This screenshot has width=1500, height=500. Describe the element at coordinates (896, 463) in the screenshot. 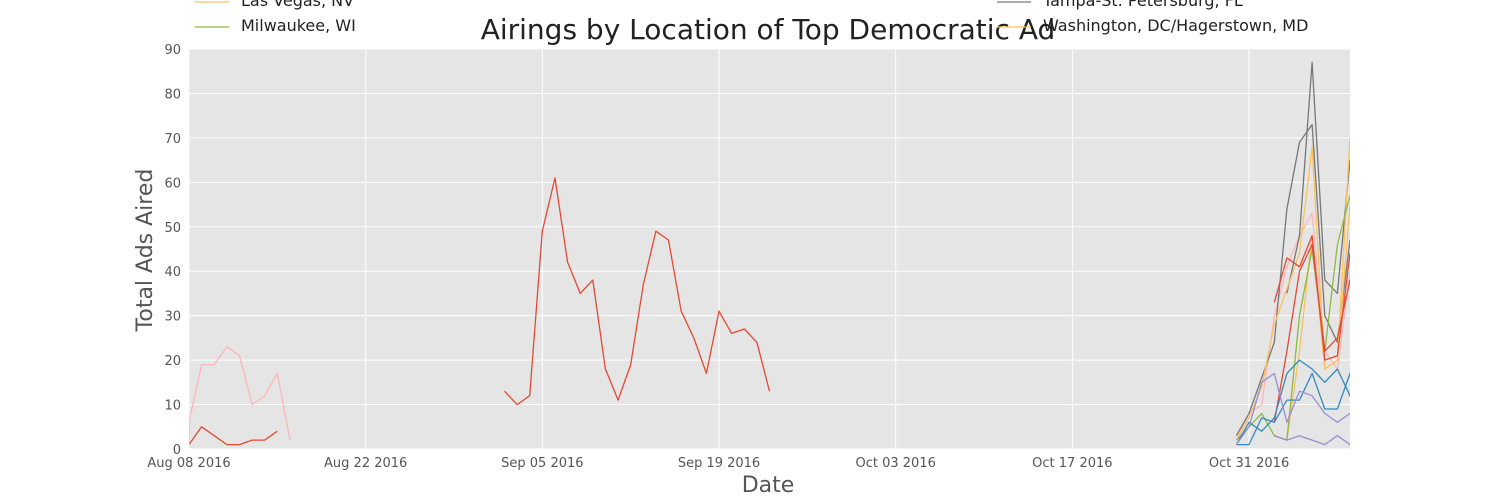

I see `x-tick-label-oct-03-2016: Oct 03 2016` at that location.